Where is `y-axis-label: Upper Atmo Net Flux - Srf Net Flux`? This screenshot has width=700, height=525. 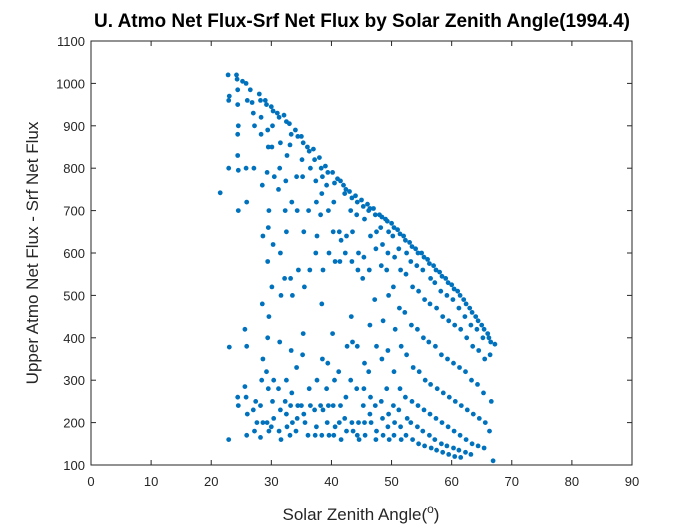
y-axis-label: Upper Atmo Net Flux - Srf Net Flux is located at coordinates (32, 252).